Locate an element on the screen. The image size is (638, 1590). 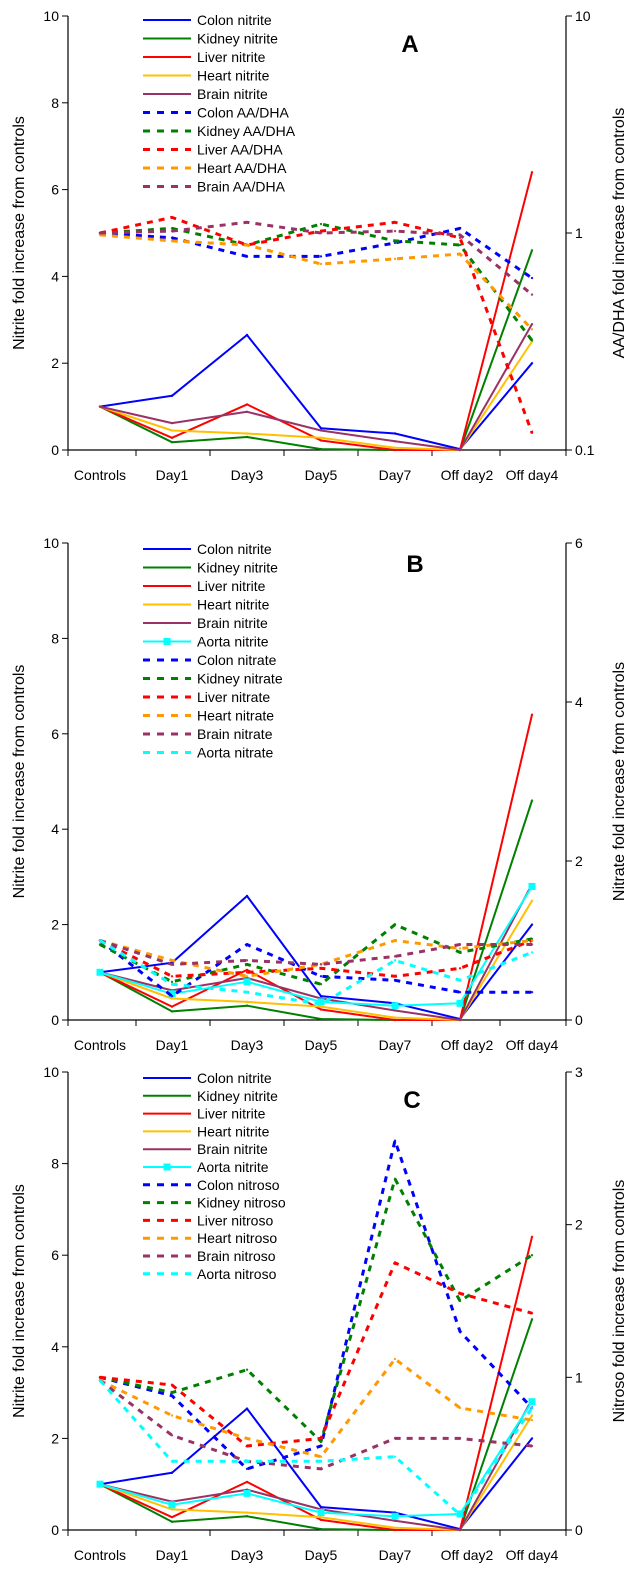
legend-label: Aorta nitrite is located at coordinates (233, 1167).